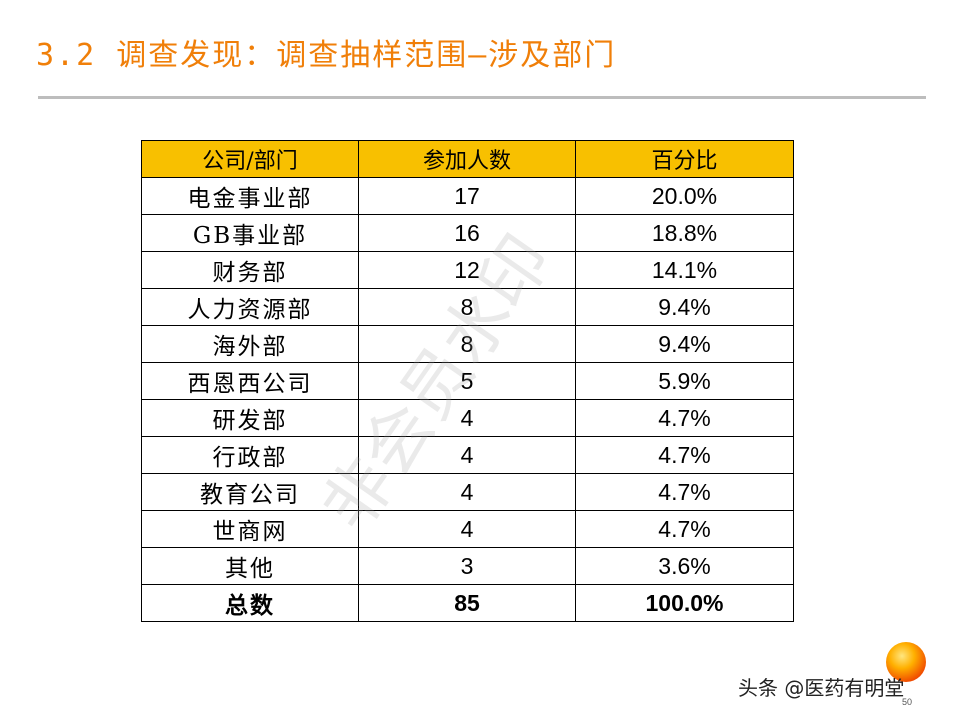 The image size is (960, 720). What do you see at coordinates (250, 418) in the screenshot?
I see `department-cell: 研发部` at bounding box center [250, 418].